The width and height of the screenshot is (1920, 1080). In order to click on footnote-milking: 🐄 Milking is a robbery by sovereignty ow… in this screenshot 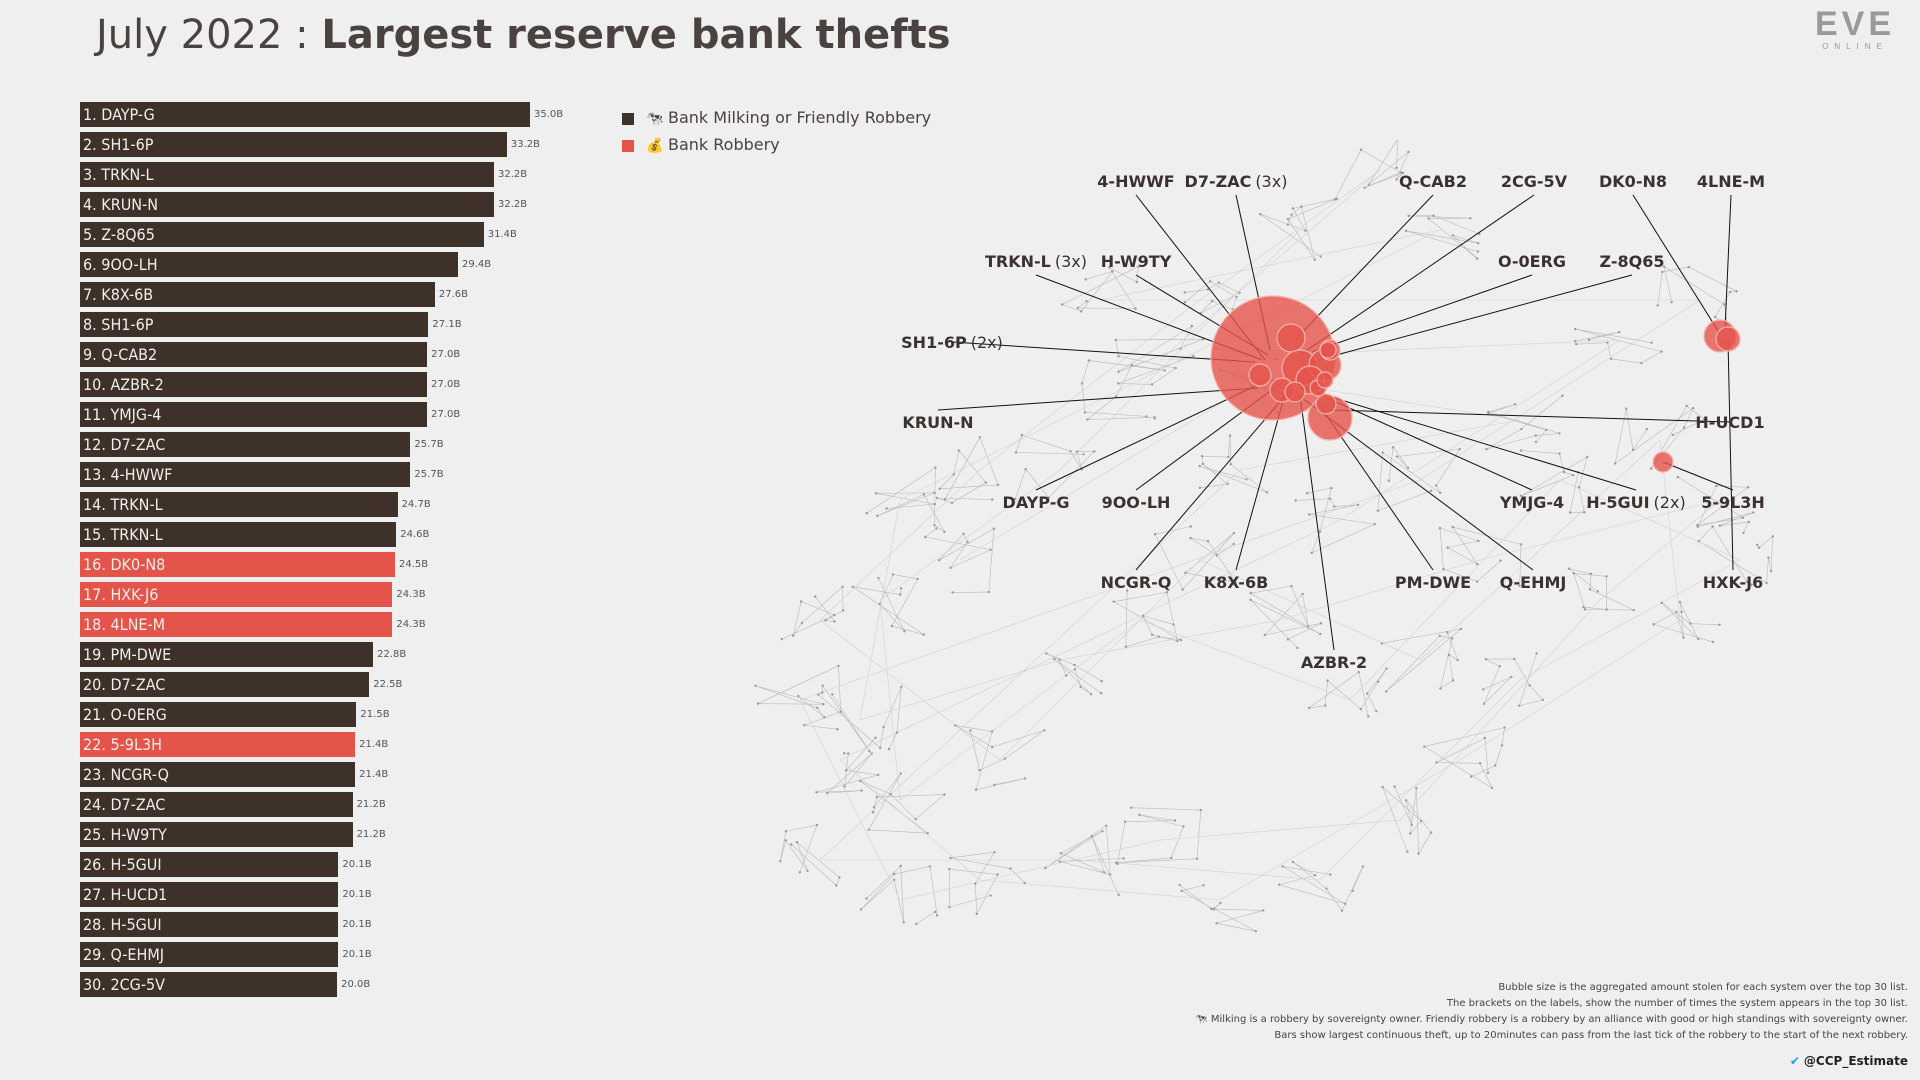, I will do `click(1551, 1019)`.